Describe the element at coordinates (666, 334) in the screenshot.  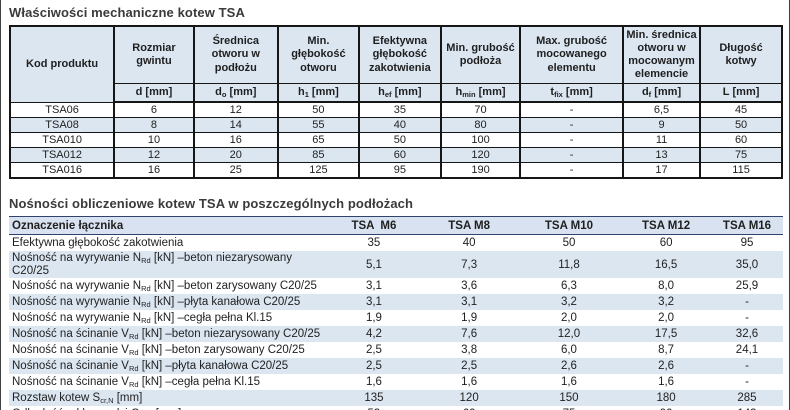
I see `value-cell: 17,5` at that location.